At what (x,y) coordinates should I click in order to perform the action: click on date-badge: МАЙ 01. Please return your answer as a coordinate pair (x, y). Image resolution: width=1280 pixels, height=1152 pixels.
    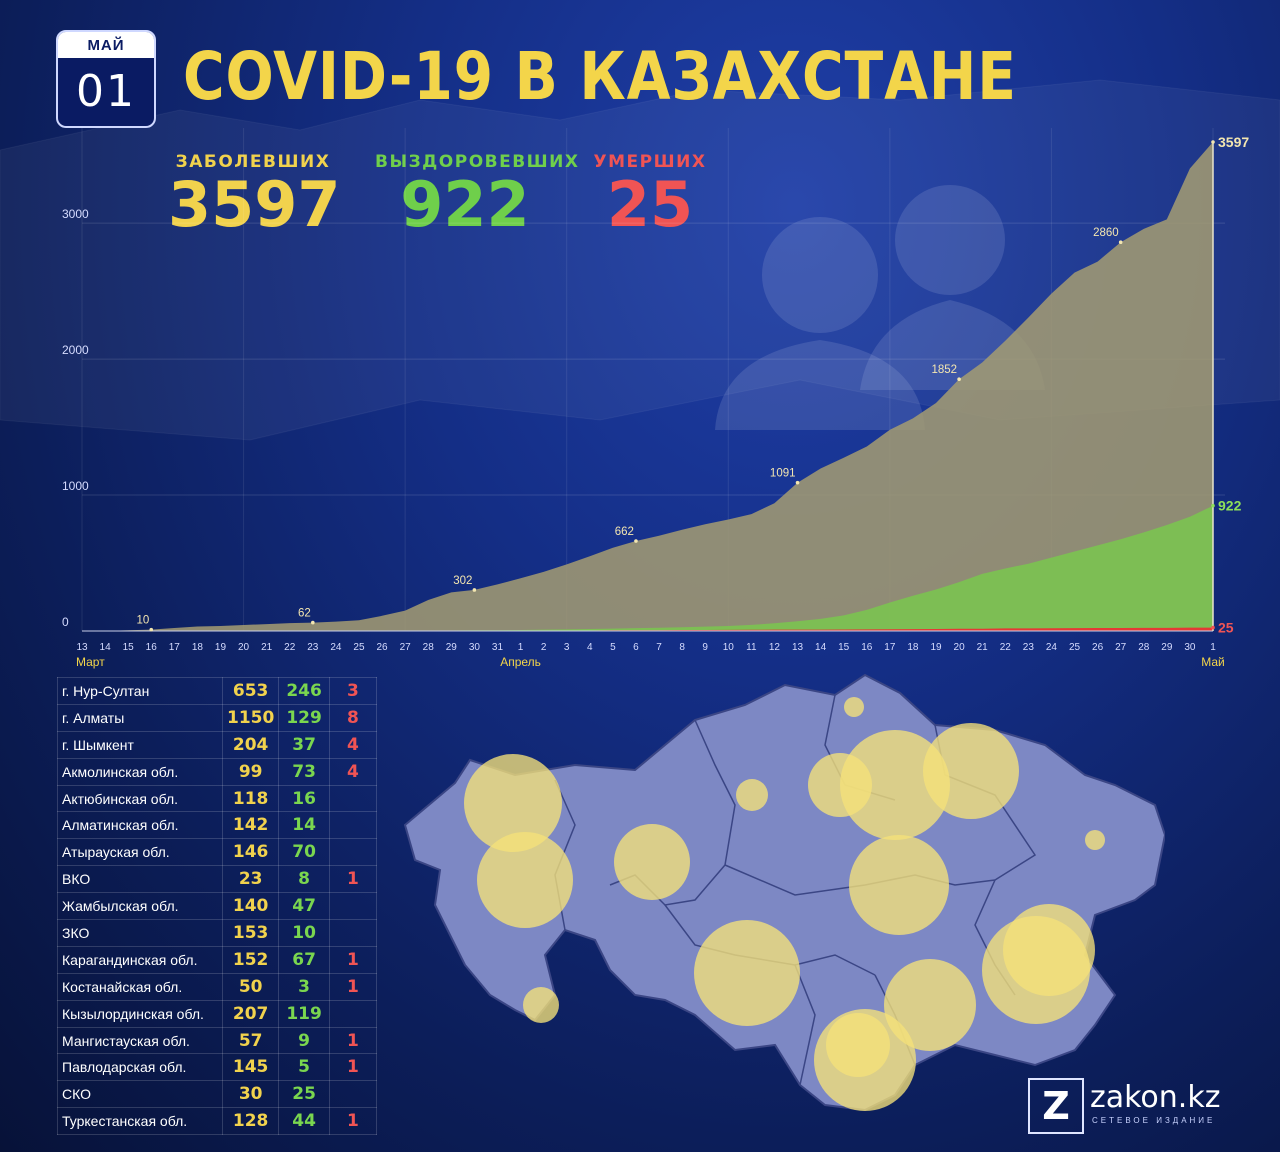
    Looking at the image, I should click on (106, 79).